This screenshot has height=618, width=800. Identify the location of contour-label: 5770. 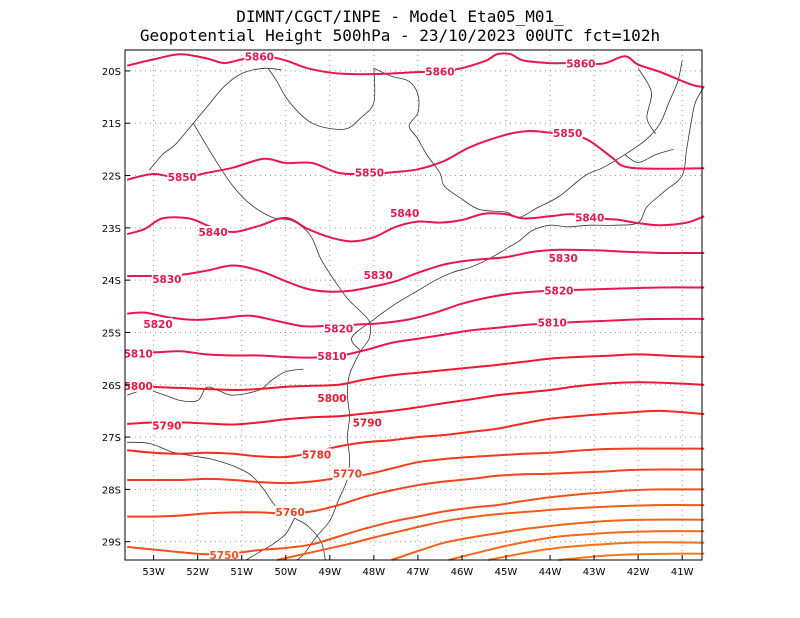
(347, 475).